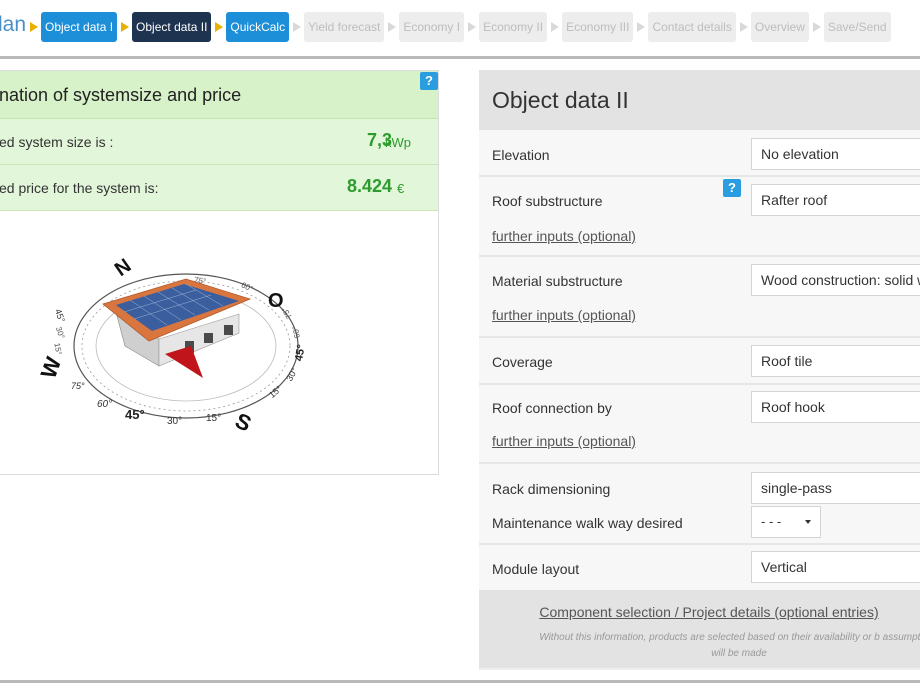 This screenshot has height=690, width=920. Describe the element at coordinates (800, 154) in the screenshot. I see `elevation-value: No elevation` at that location.